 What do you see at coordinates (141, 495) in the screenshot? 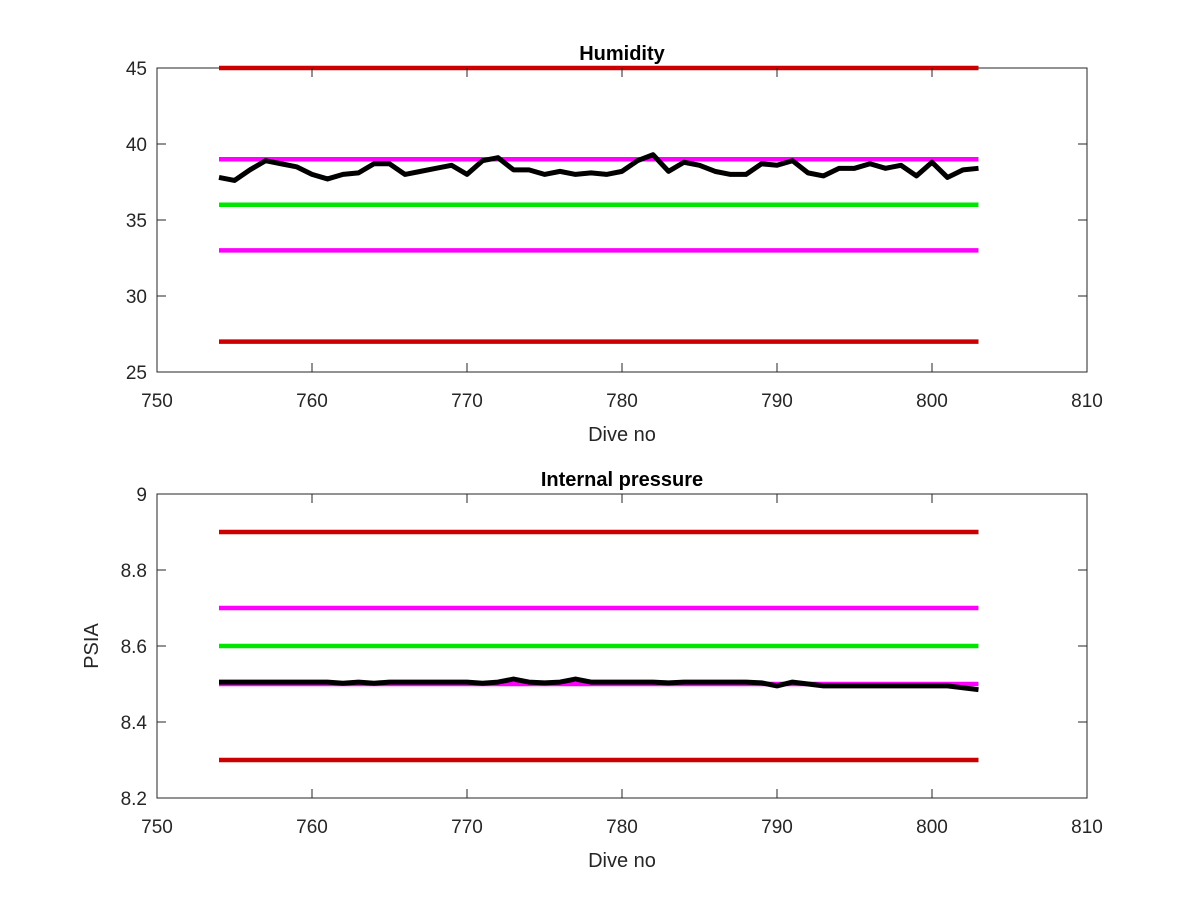
I see `y-tick-label: 9` at bounding box center [141, 495].